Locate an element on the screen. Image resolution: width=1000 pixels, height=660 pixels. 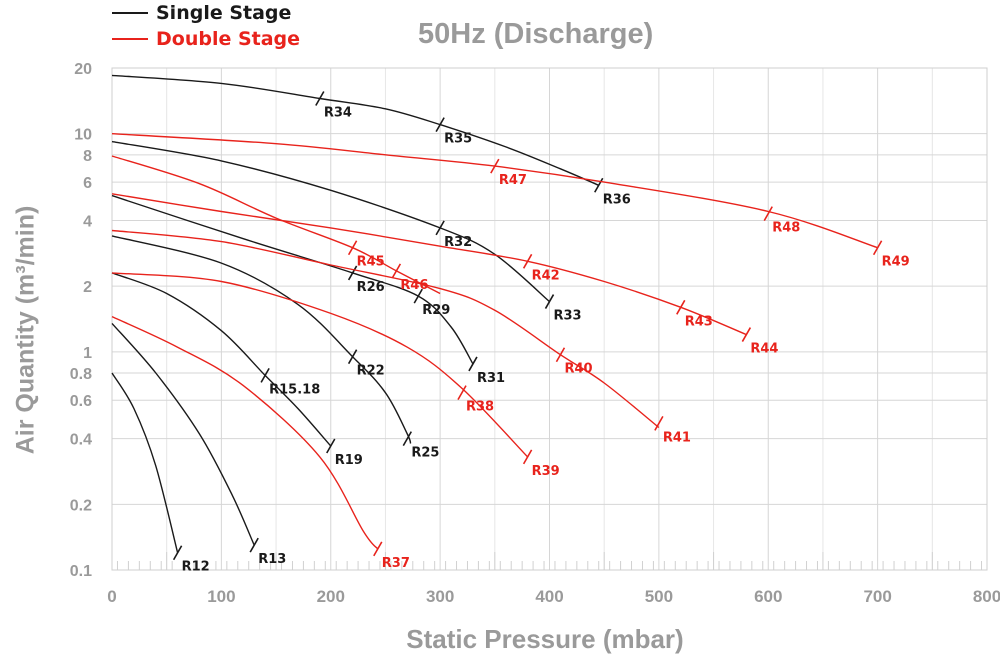
legend-item-double-stage: Double Stage is located at coordinates (206, 39).